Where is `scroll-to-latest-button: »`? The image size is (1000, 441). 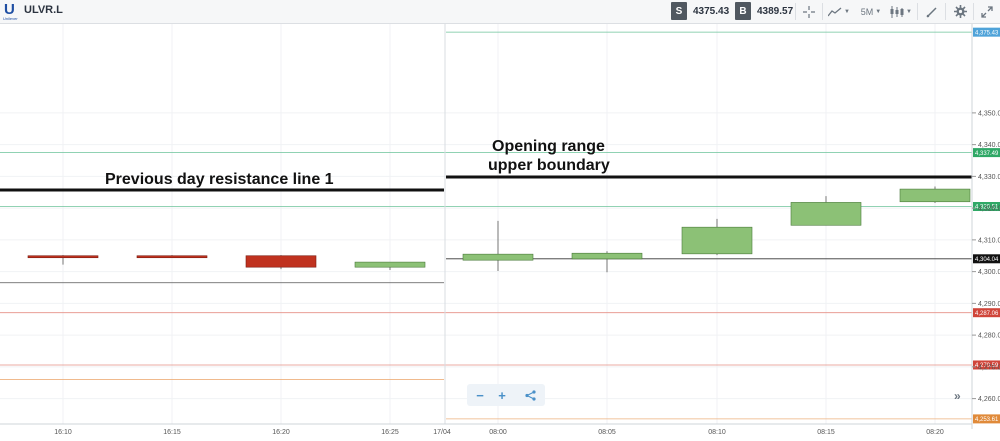 scroll-to-latest-button: » is located at coordinates (957, 396).